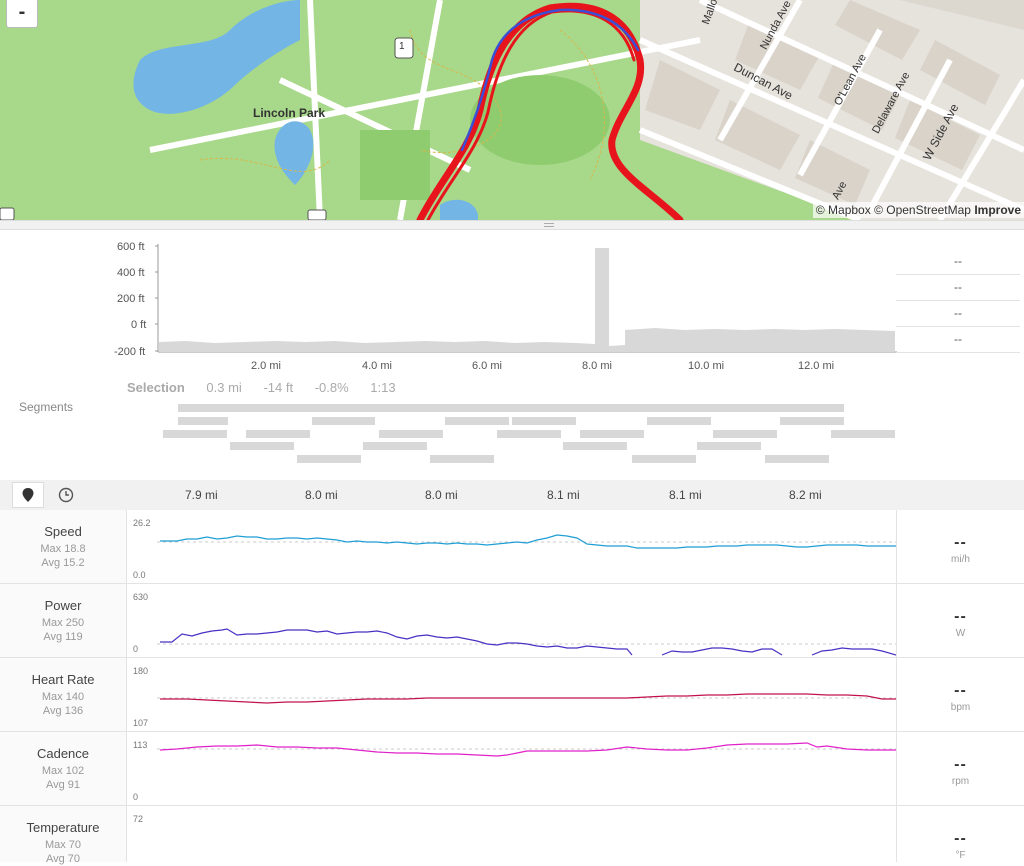  Describe the element at coordinates (63, 771) in the screenshot. I see `metric-max: Max 102` at that location.